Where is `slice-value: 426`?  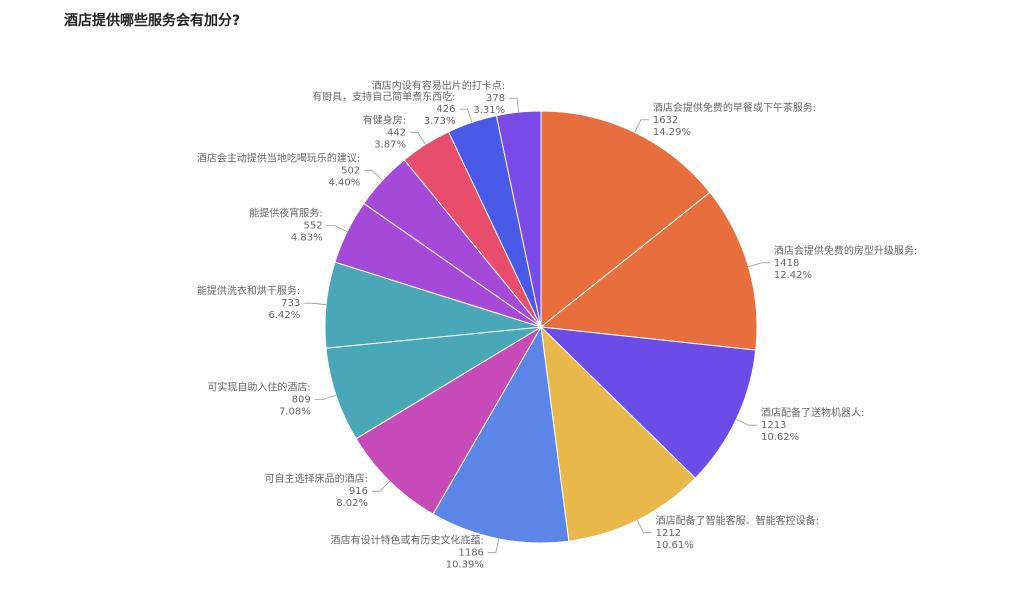 slice-value: 426 is located at coordinates (445, 109).